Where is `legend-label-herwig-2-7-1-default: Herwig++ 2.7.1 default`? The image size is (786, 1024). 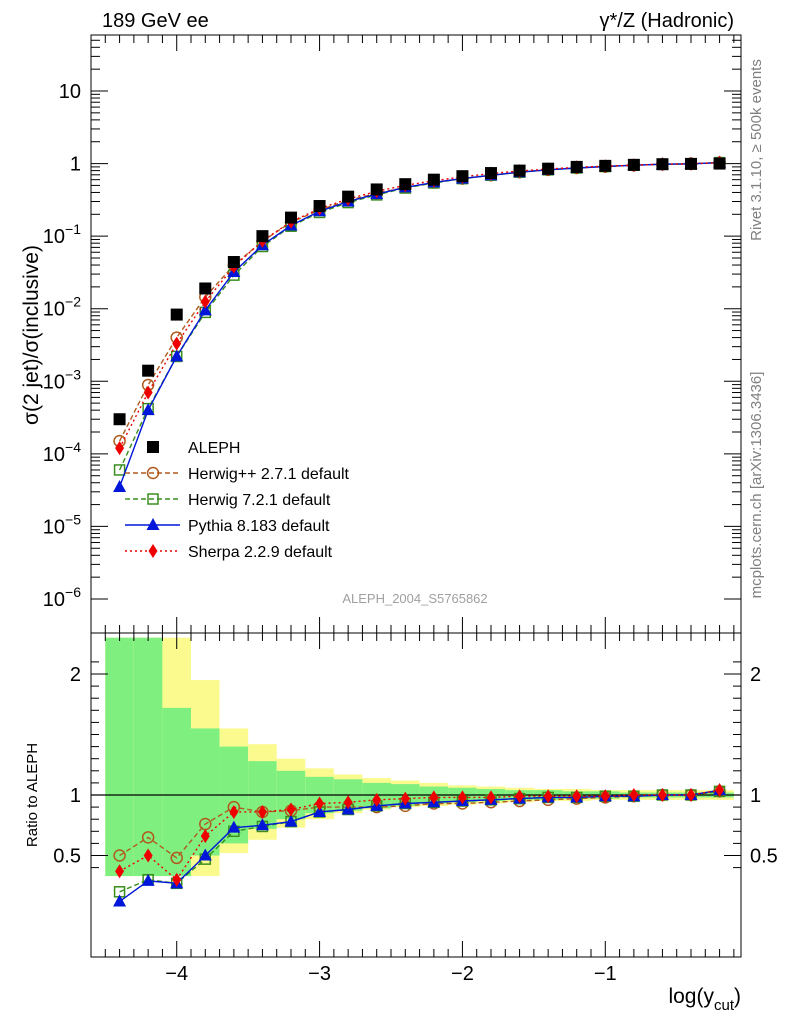
legend-label-herwig-2-7-1-default: Herwig++ 2.7.1 default is located at coordinates (269, 474).